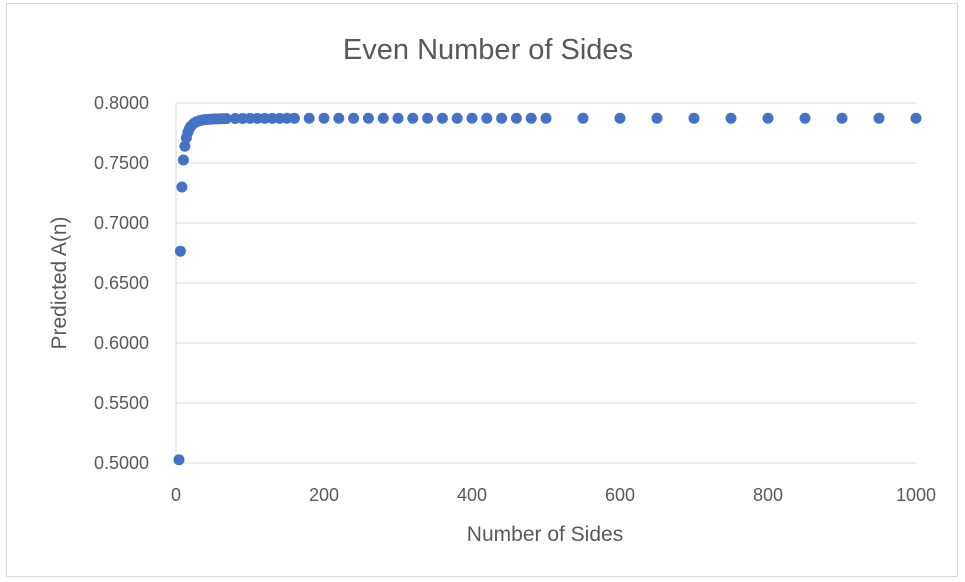 The height and width of the screenshot is (582, 965). I want to click on x-tick-label: 0, so click(176, 495).